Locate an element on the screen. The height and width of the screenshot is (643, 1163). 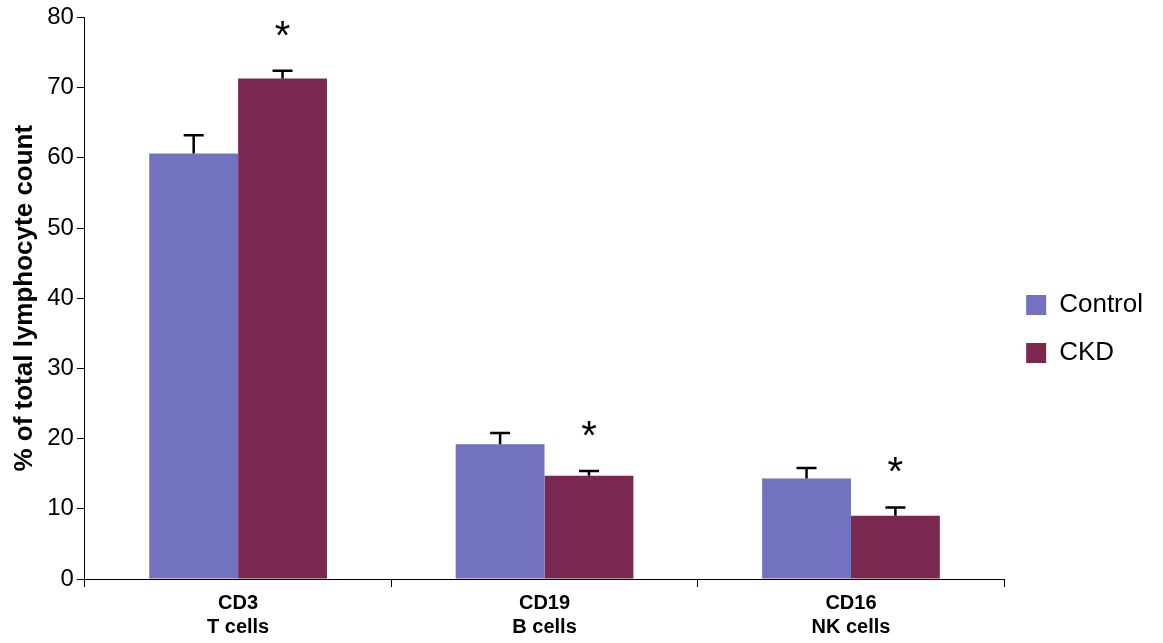
x-tick-label: CD16 NK cells is located at coordinates (851, 613).